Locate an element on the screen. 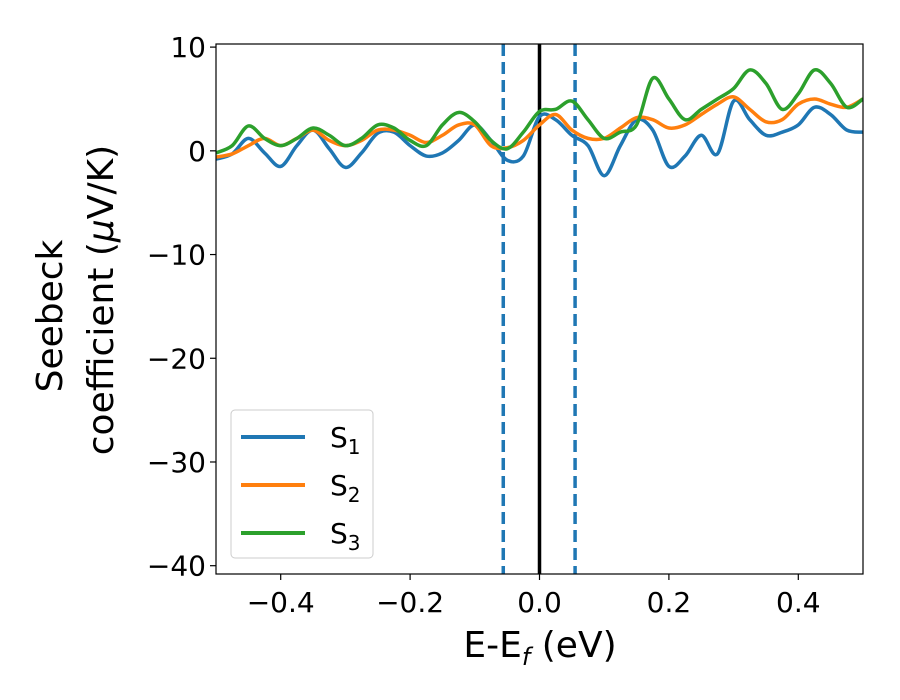 This screenshot has width=900, height=700. reference-lines is located at coordinates (539, 309).